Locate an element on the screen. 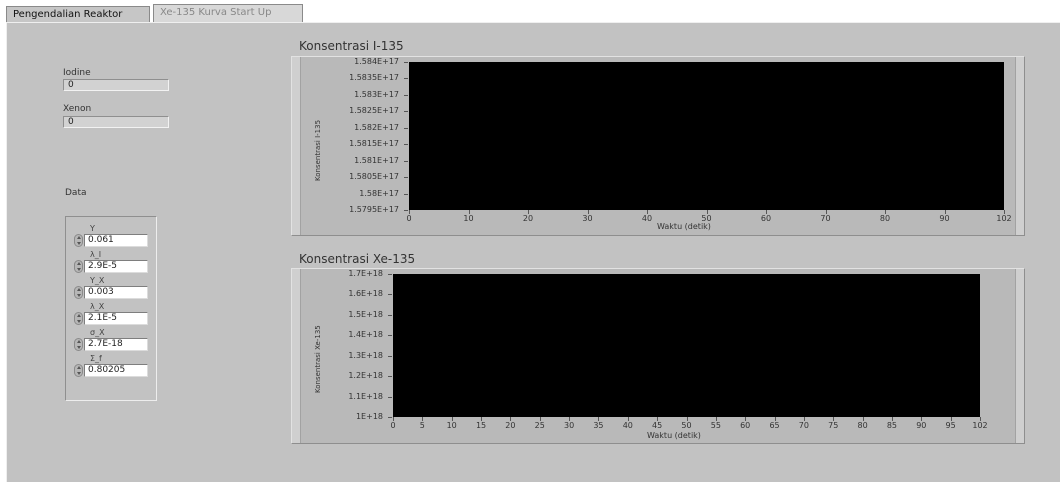 The width and height of the screenshot is (1060, 482). y-tick-label: 1.6E+18 is located at coordinates (365, 294).